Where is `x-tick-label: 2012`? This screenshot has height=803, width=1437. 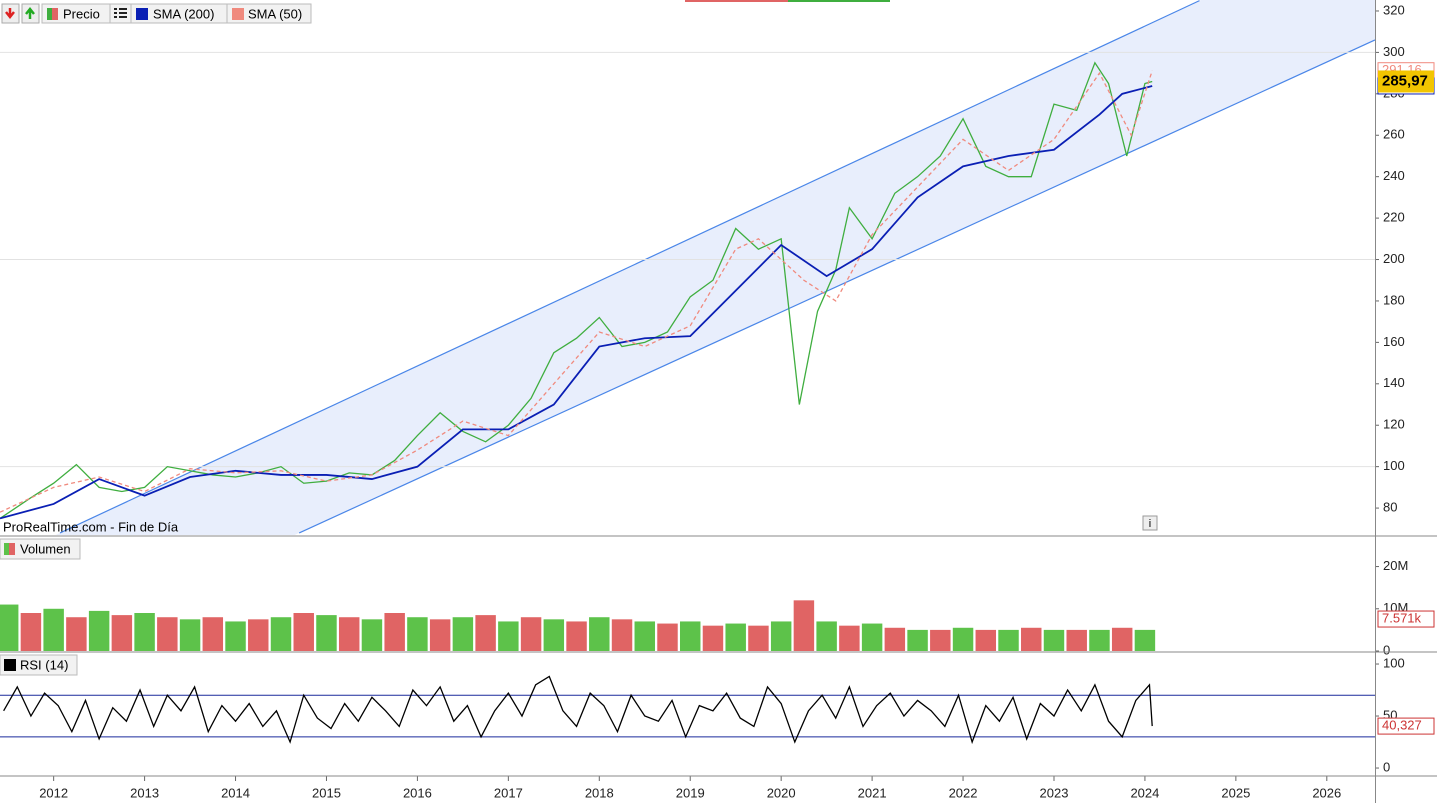 x-tick-label: 2012 is located at coordinates (53, 792).